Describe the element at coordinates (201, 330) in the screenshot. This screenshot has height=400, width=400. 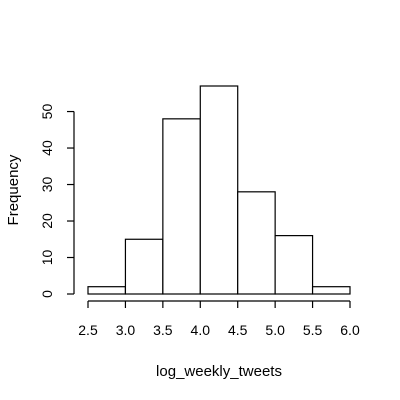
I see `x-tick-label-3: 4.0` at that location.